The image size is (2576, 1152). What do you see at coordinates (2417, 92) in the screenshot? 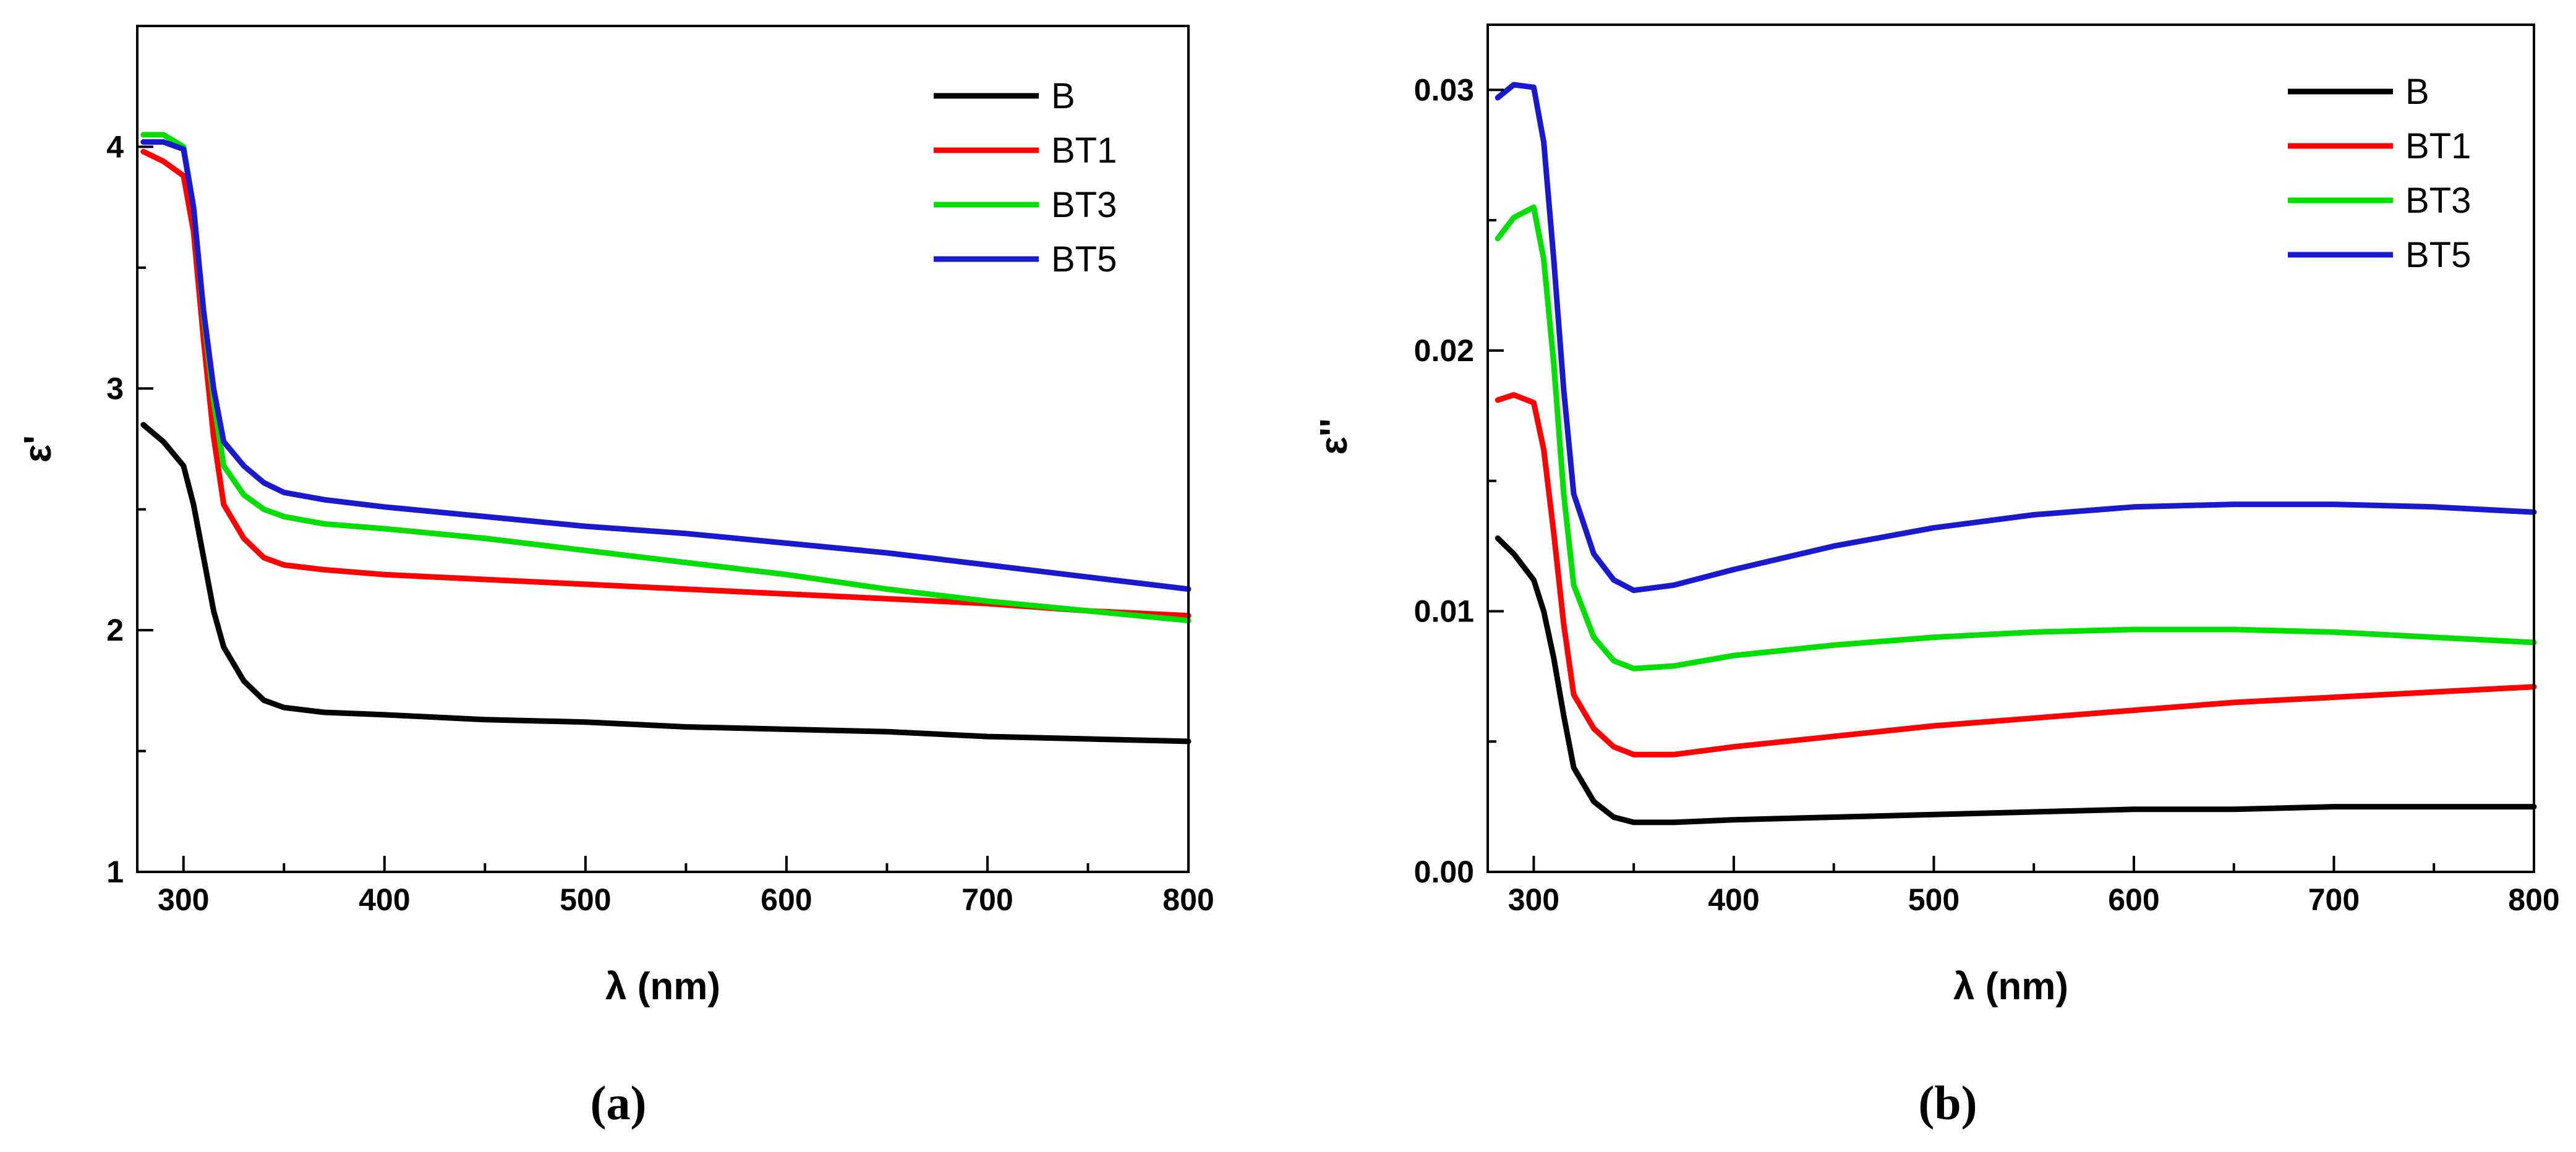
I see `panel-b-legend-label-b: B` at bounding box center [2417, 92].